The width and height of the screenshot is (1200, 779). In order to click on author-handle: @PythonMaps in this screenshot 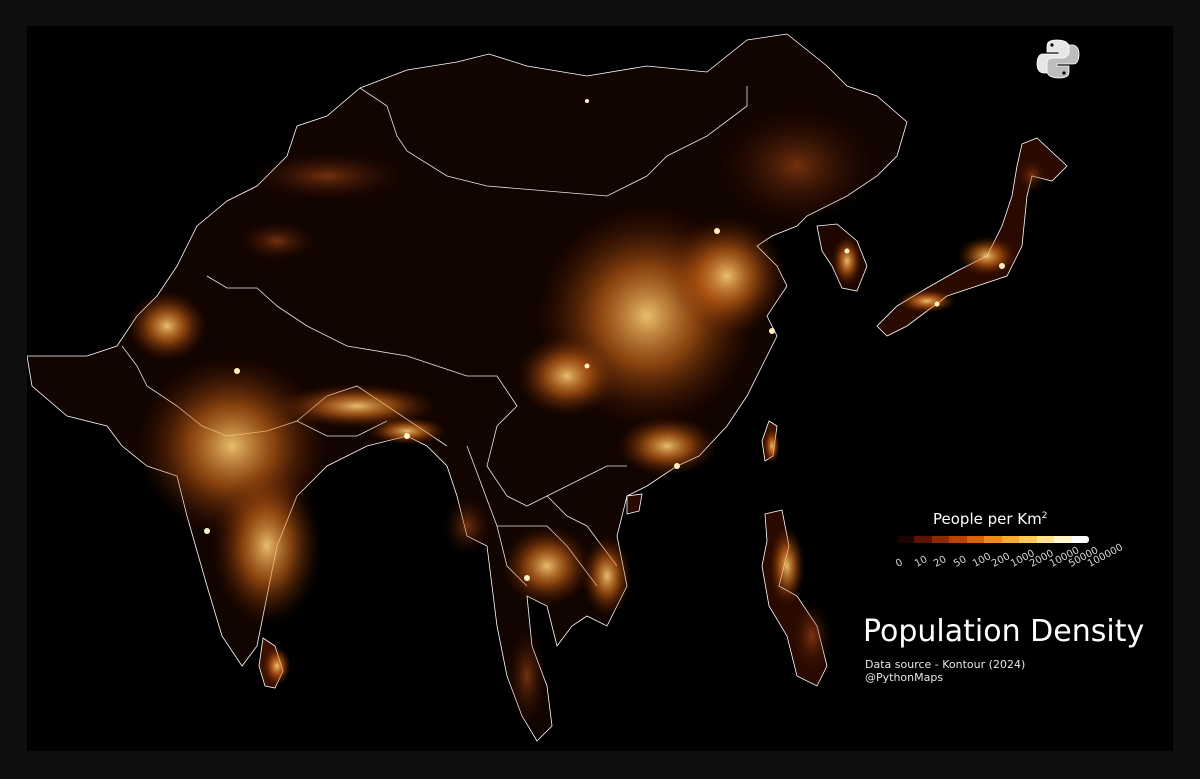, I will do `click(904, 677)`.